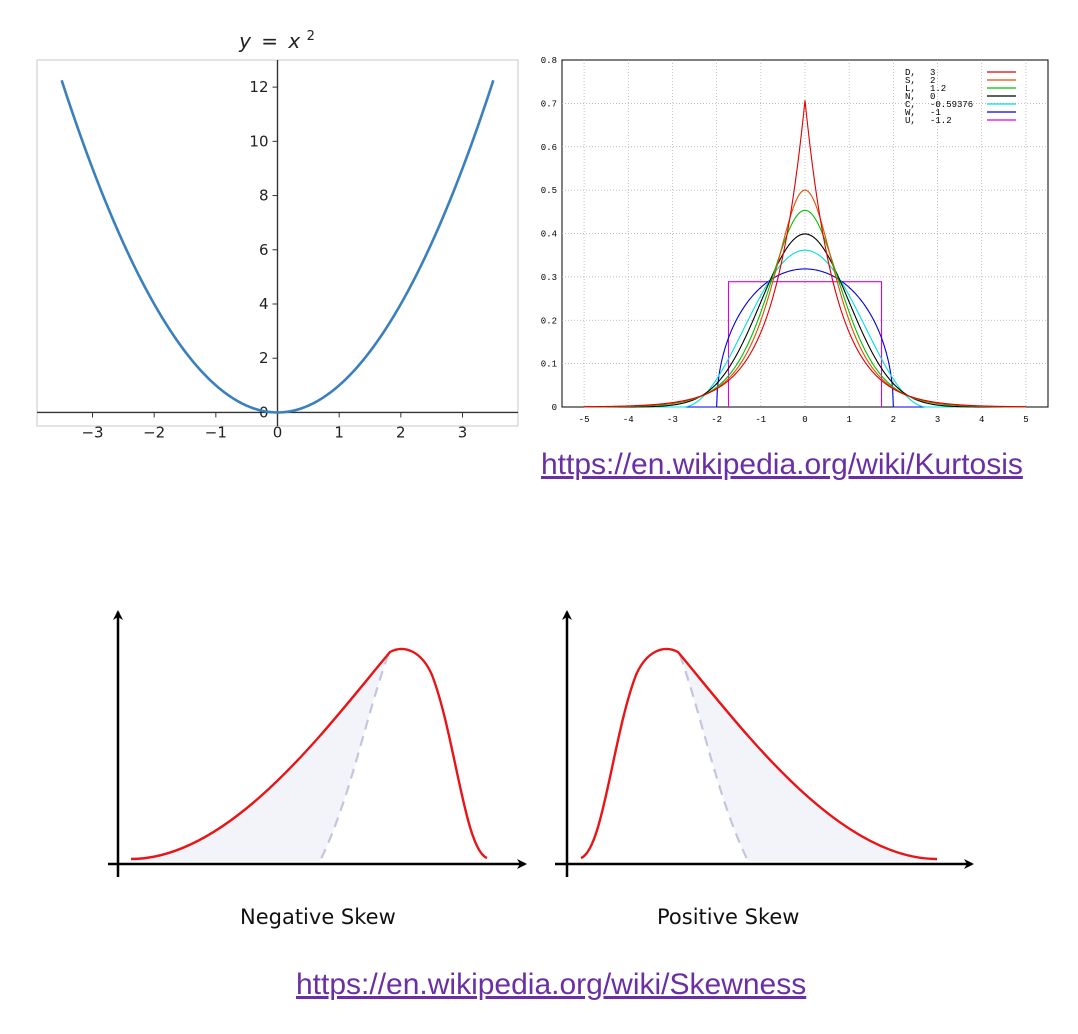 This screenshot has width=1078, height=1034. I want to click on parabola-curve, so click(277, 246).